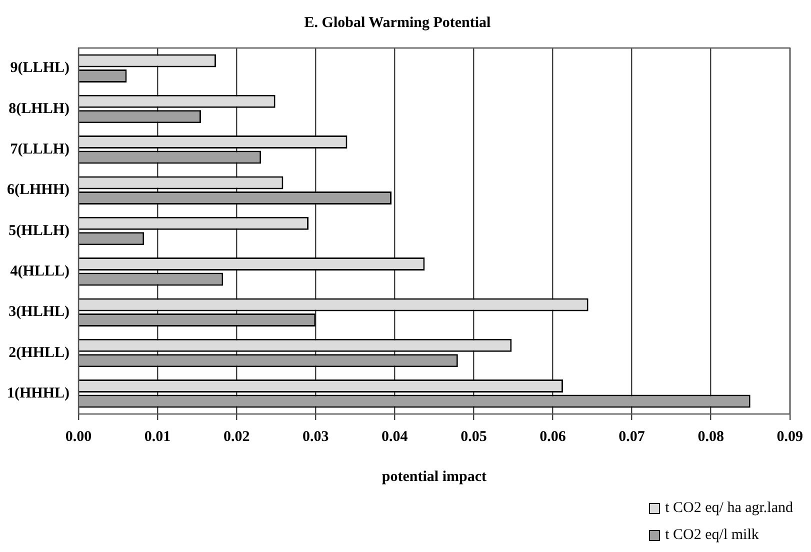 The height and width of the screenshot is (552, 811). I want to click on x-tick-label: 0.01, so click(157, 436).